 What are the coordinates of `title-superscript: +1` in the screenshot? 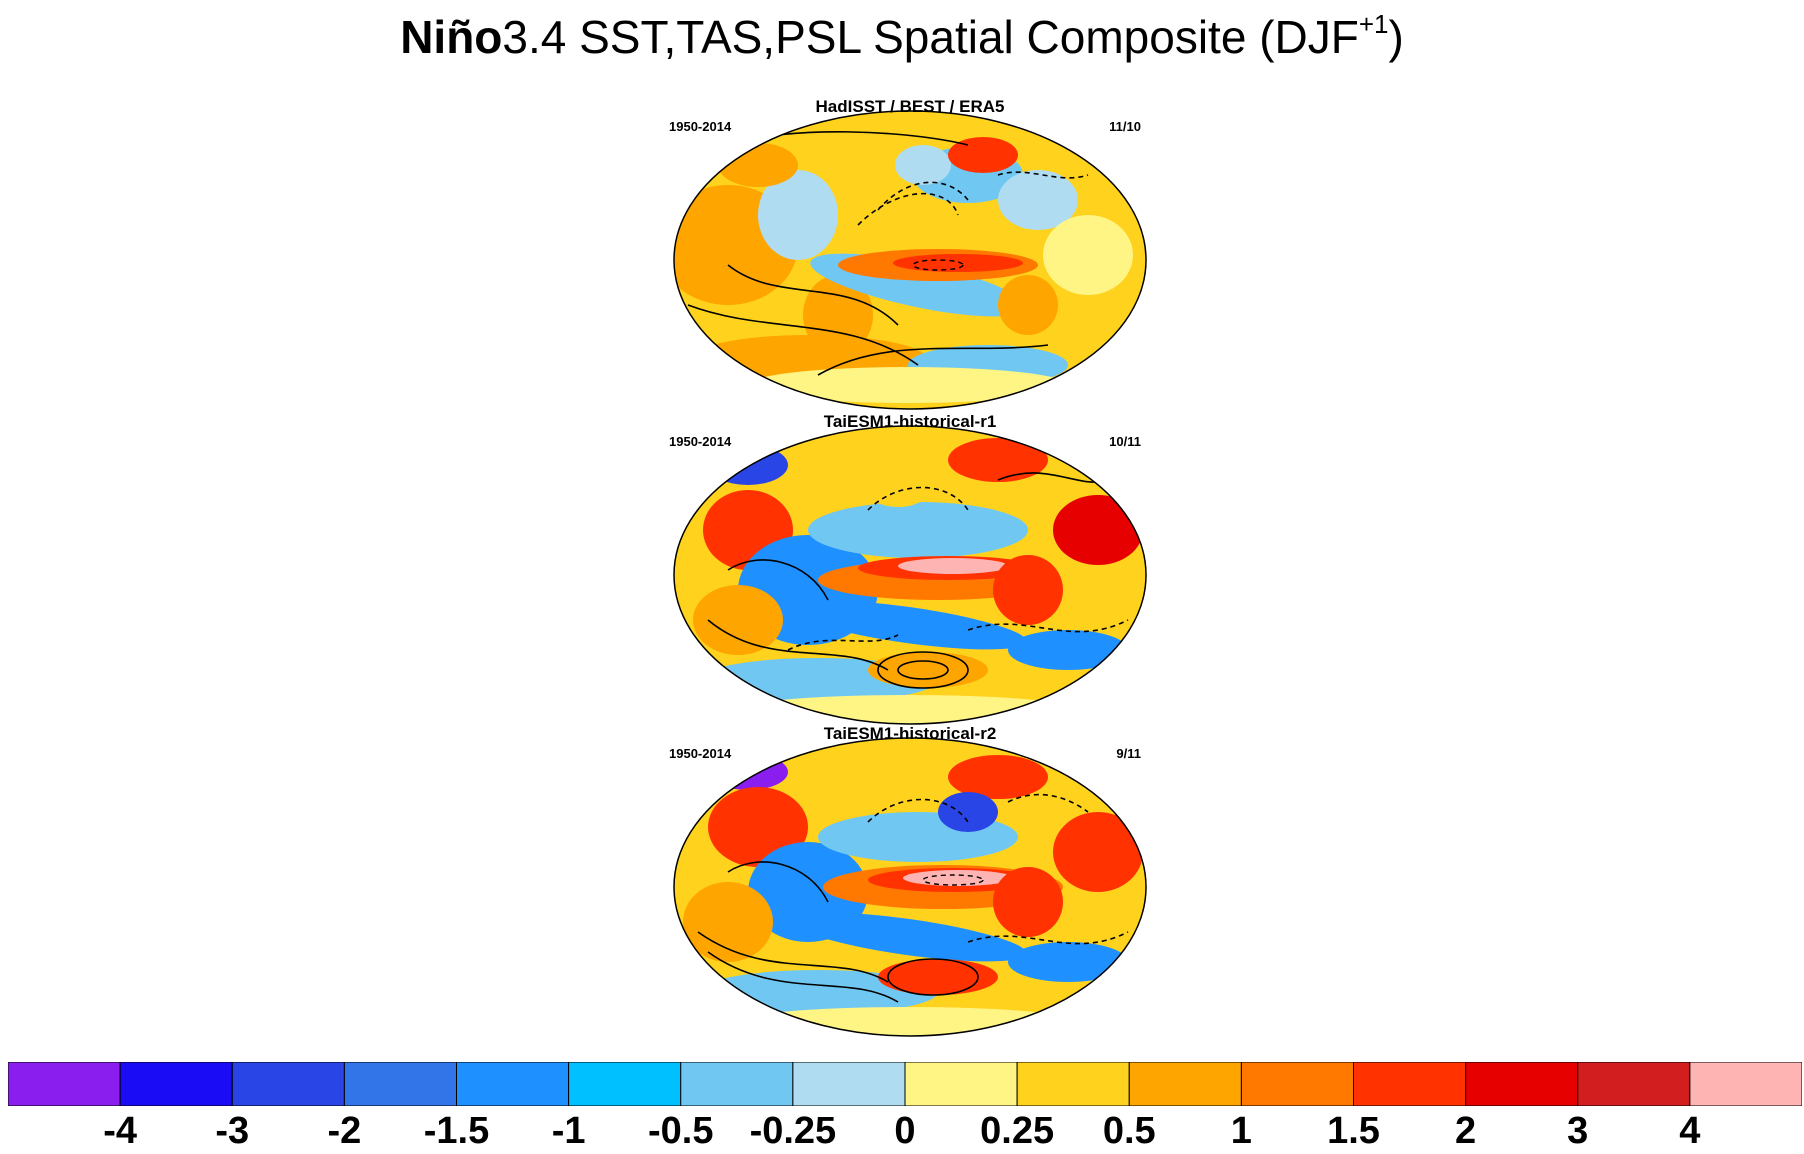 It's located at (1373, 24).